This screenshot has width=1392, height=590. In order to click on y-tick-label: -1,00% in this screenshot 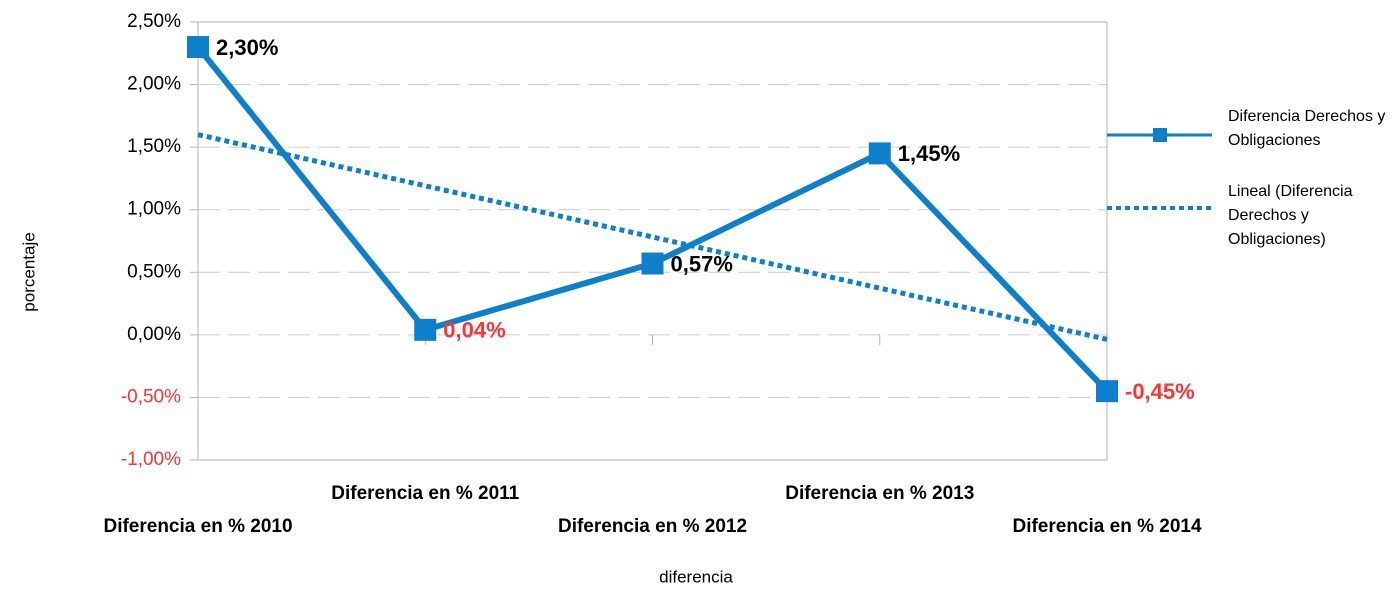, I will do `click(151, 459)`.